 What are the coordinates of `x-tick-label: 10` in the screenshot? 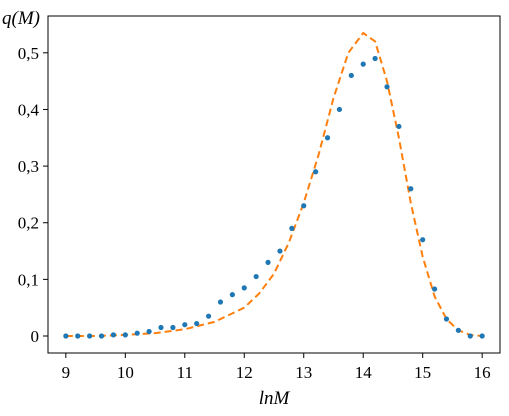 It's located at (125, 372).